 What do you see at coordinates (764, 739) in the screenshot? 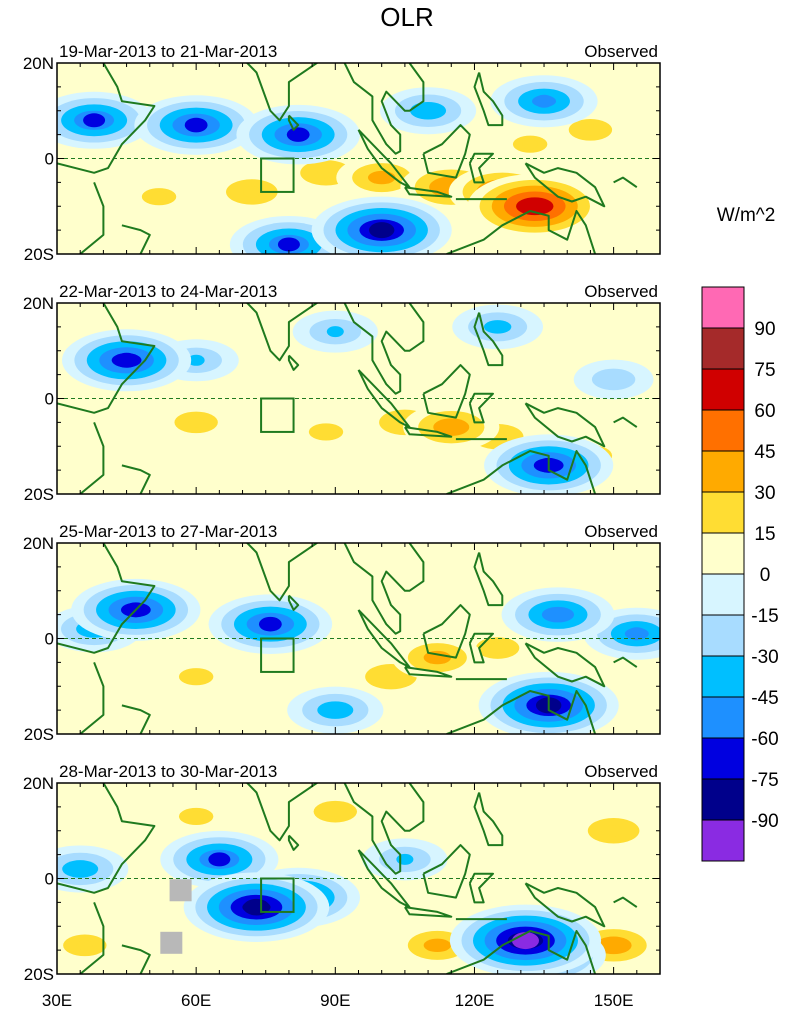
I see `colorbar-label: -60` at bounding box center [764, 739].